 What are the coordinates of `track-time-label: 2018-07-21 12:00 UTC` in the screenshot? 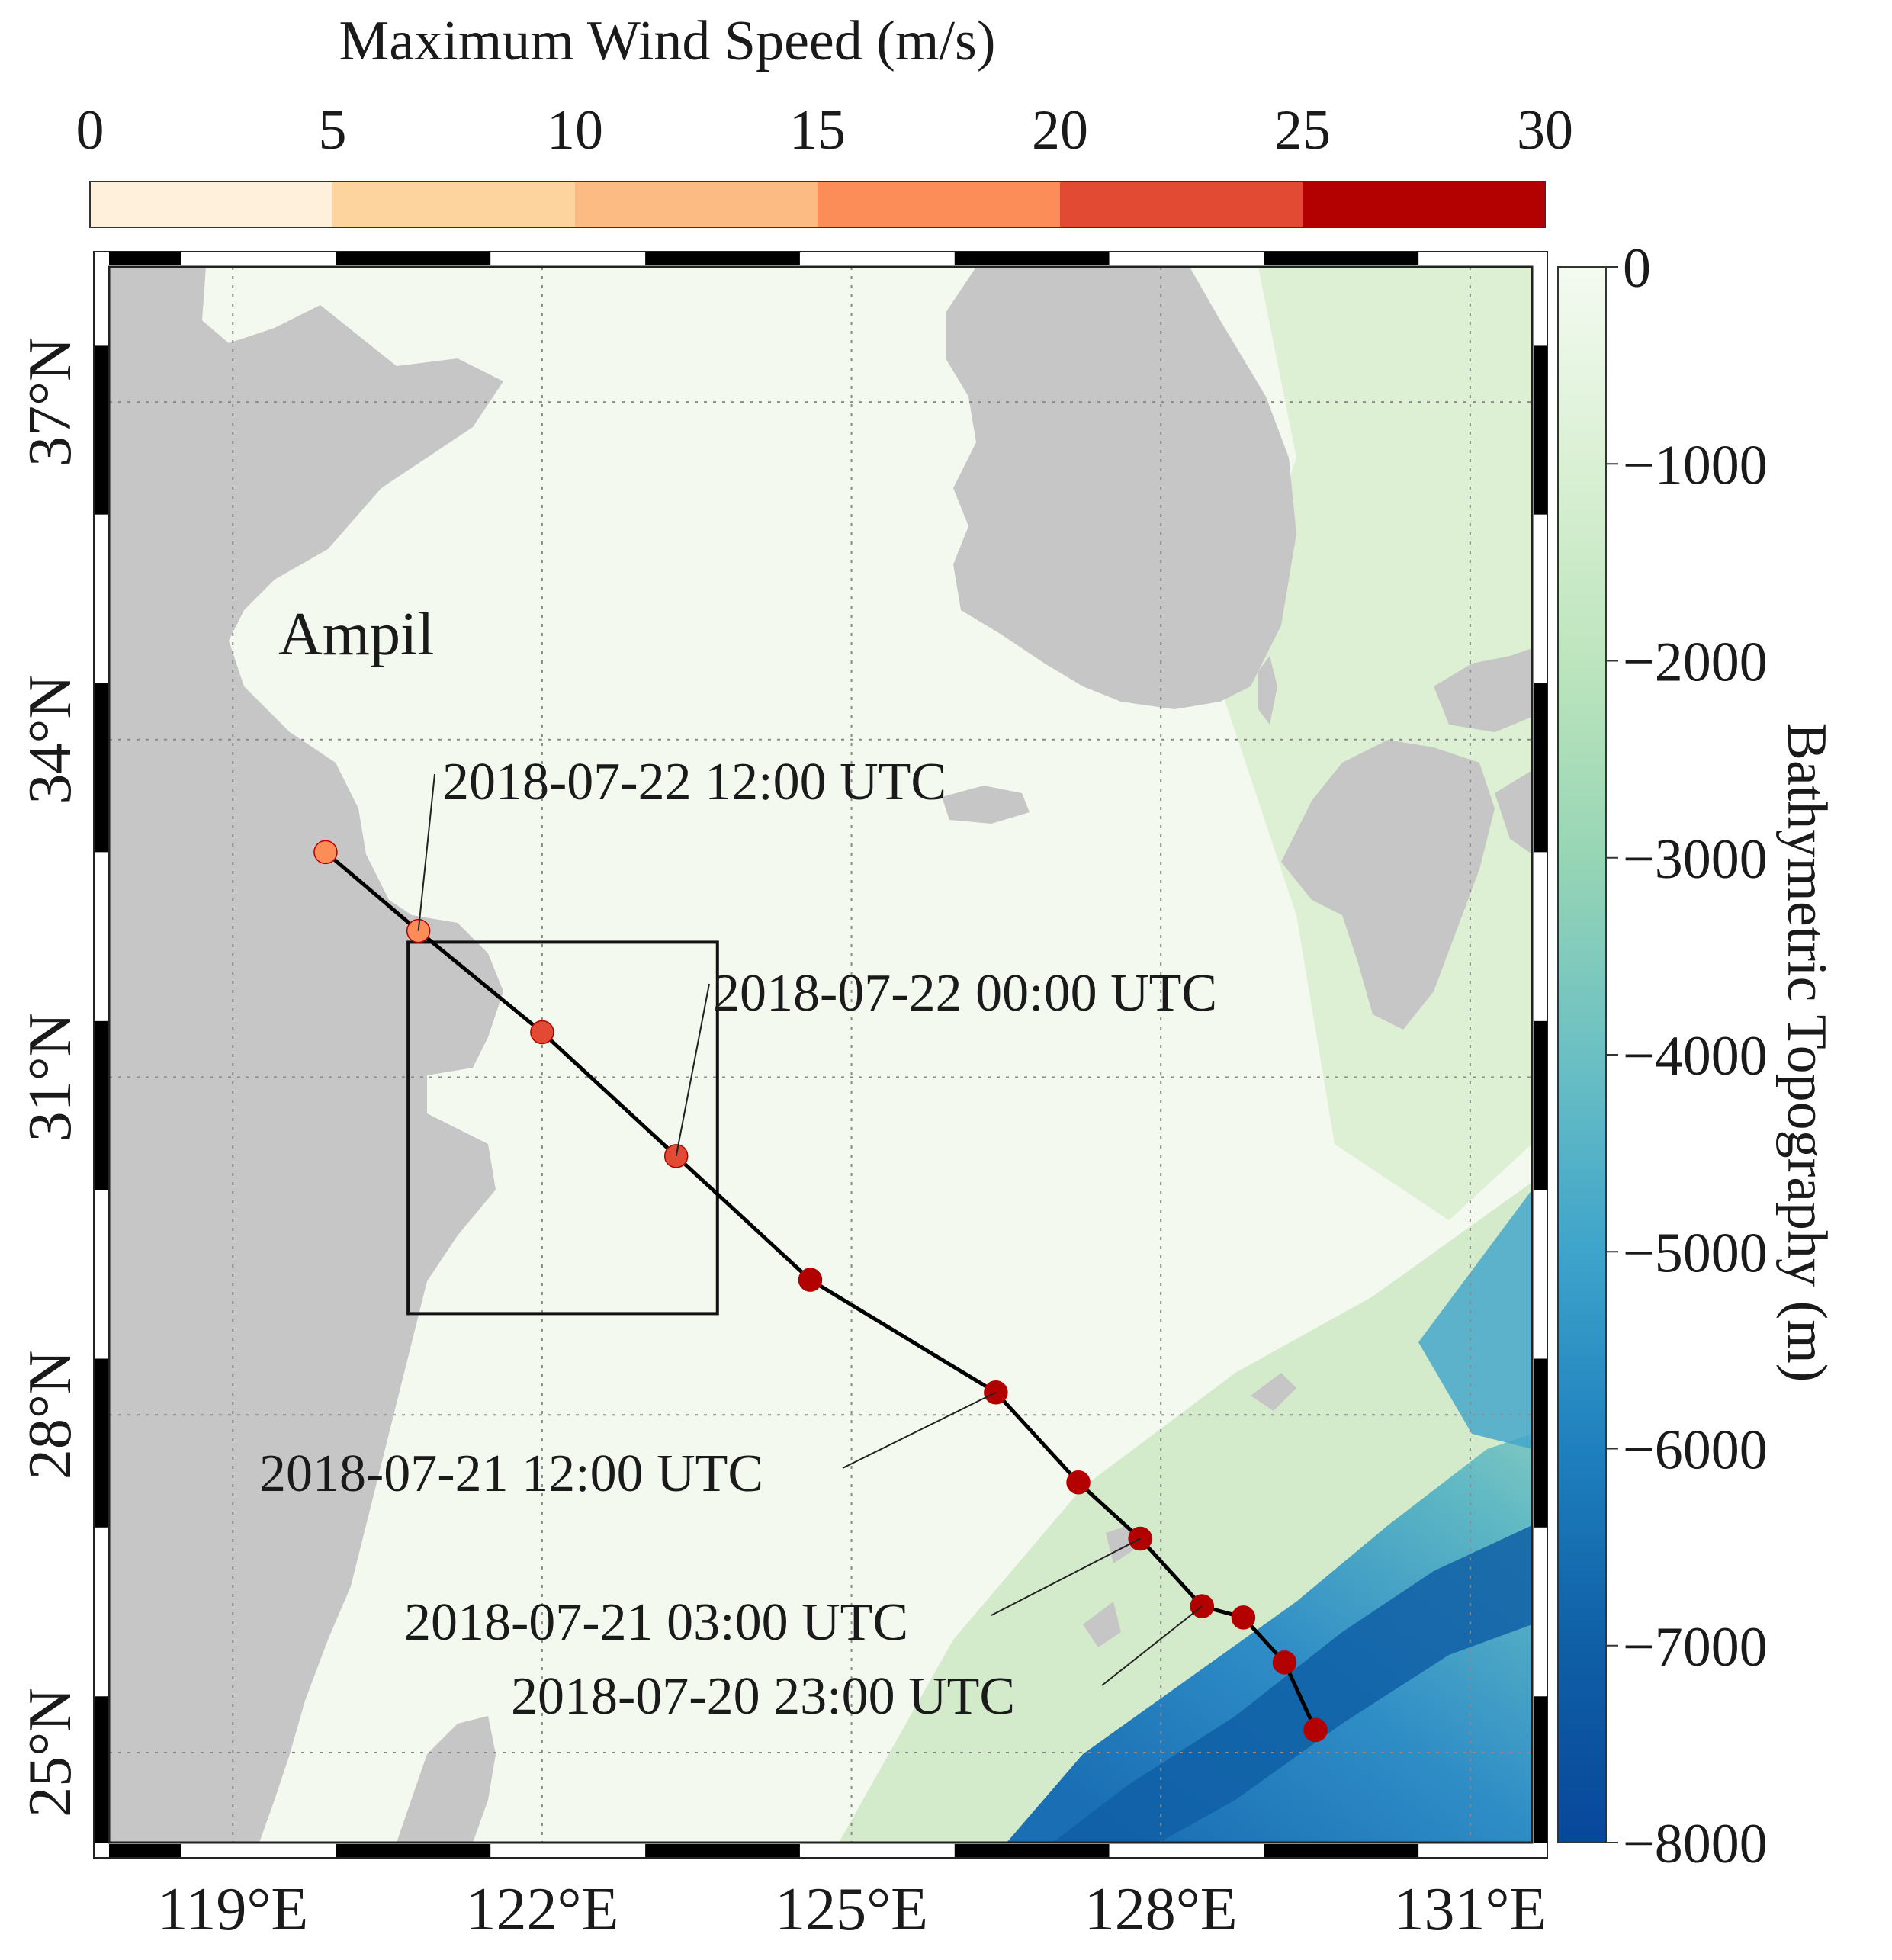 It's located at (511, 1473).